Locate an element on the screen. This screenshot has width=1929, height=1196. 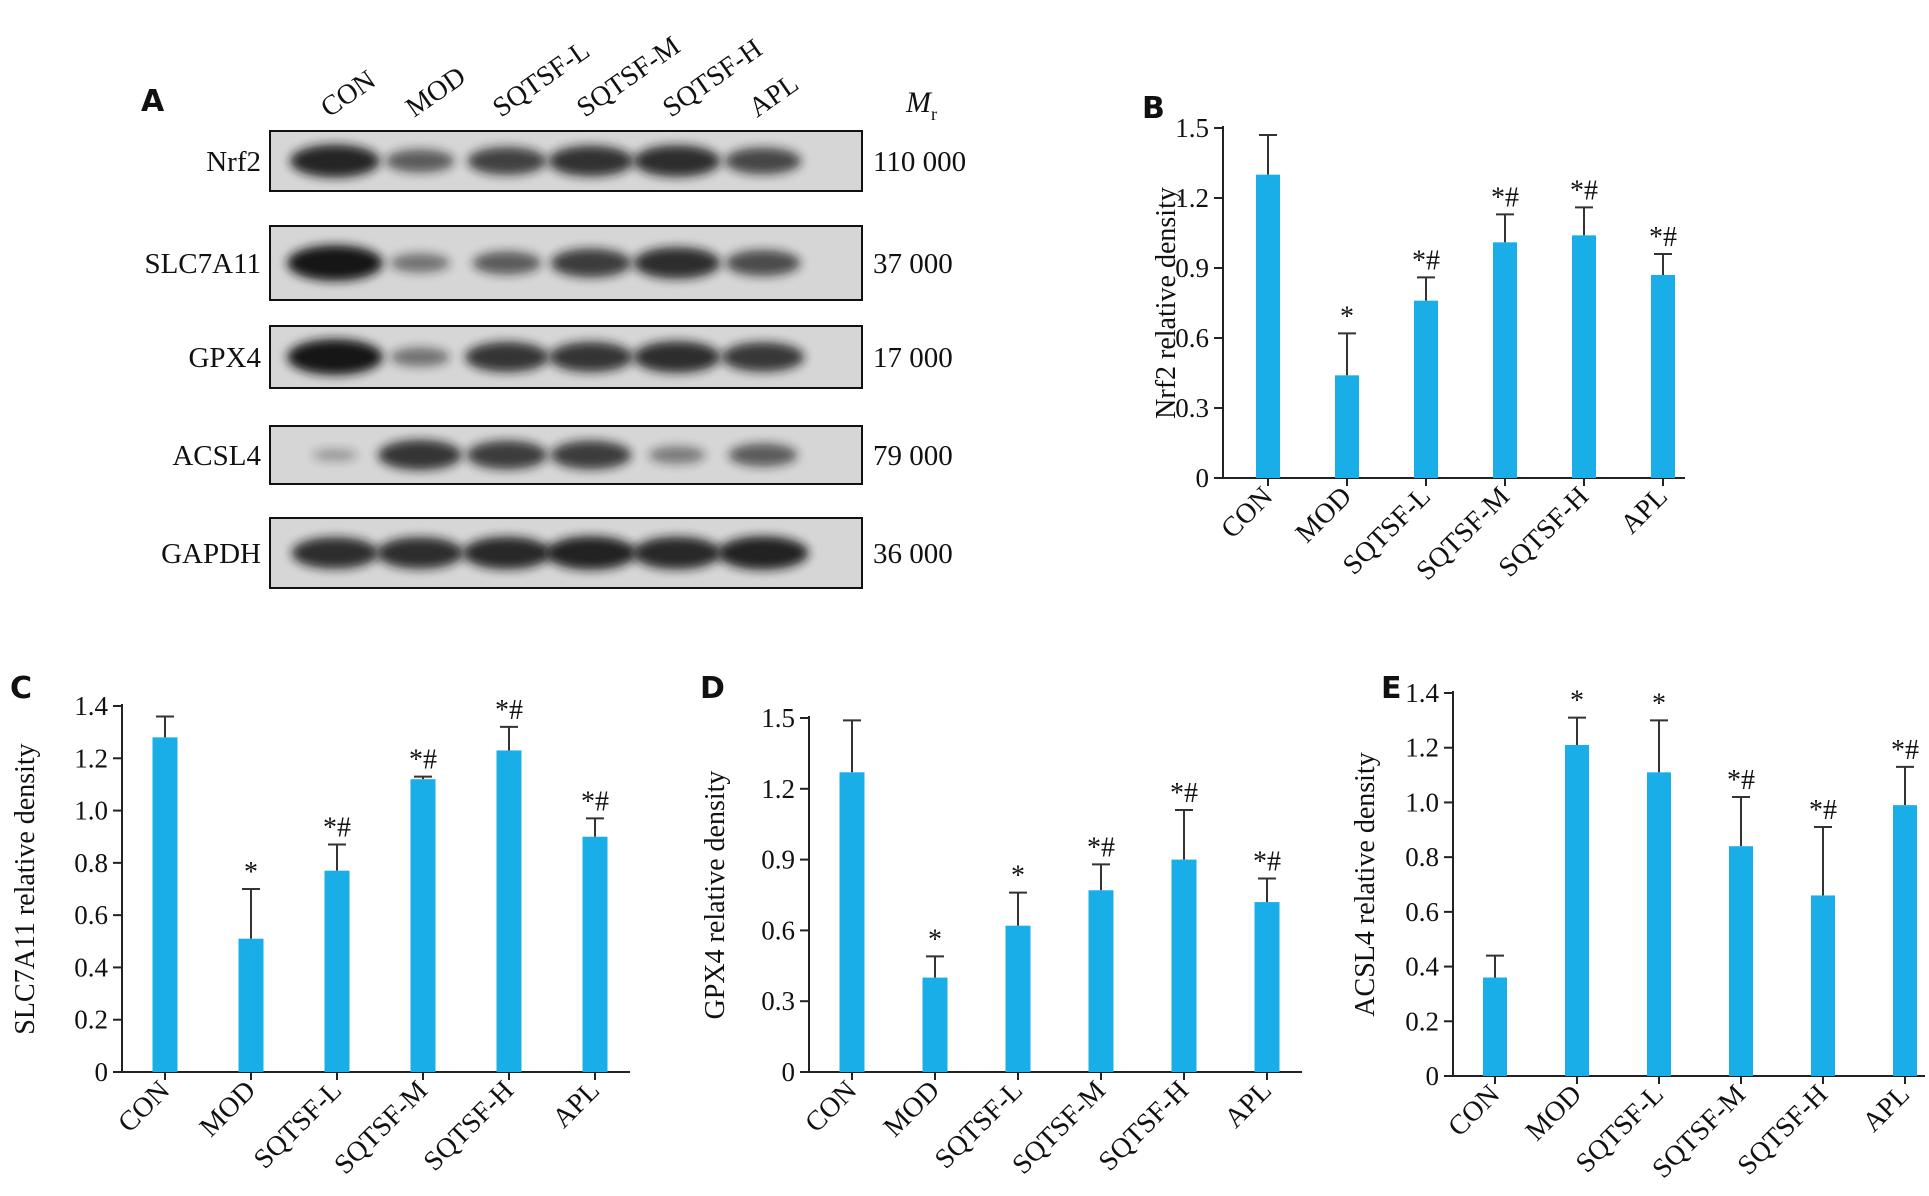
y-tick-label-b-1: 0.3 is located at coordinates (1192, 408).